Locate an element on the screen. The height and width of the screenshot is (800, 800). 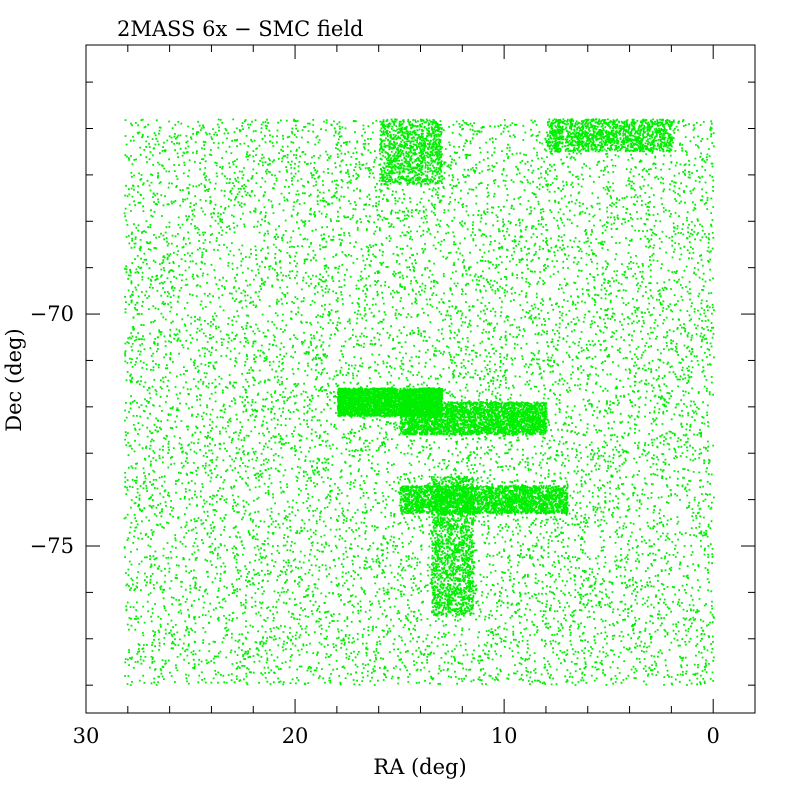
chart-title: 2MASS 6x − SMC field is located at coordinates (240, 29).